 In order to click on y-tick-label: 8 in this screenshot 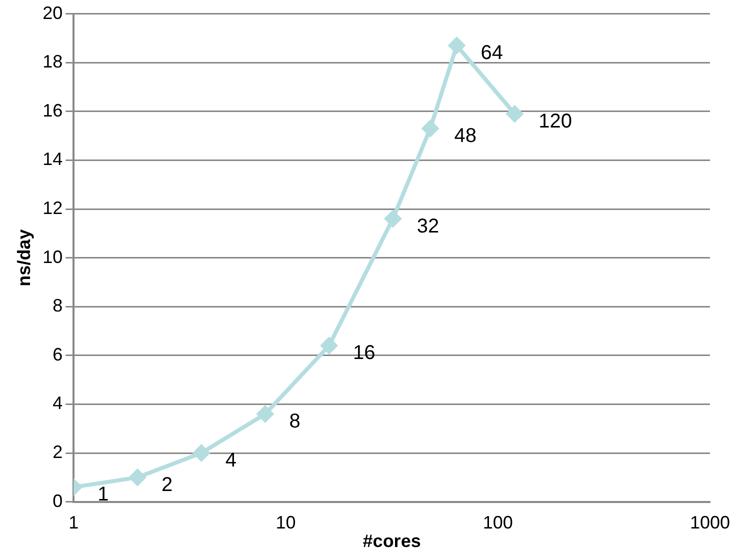, I will do `click(57, 306)`.